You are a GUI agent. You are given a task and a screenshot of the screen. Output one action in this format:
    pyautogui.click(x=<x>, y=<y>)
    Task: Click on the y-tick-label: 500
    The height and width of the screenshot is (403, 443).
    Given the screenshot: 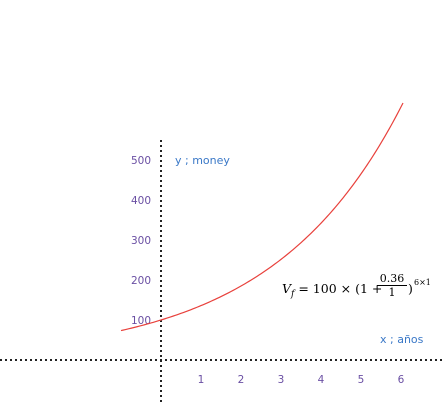 What is the action you would take?
    pyautogui.click(x=141, y=161)
    